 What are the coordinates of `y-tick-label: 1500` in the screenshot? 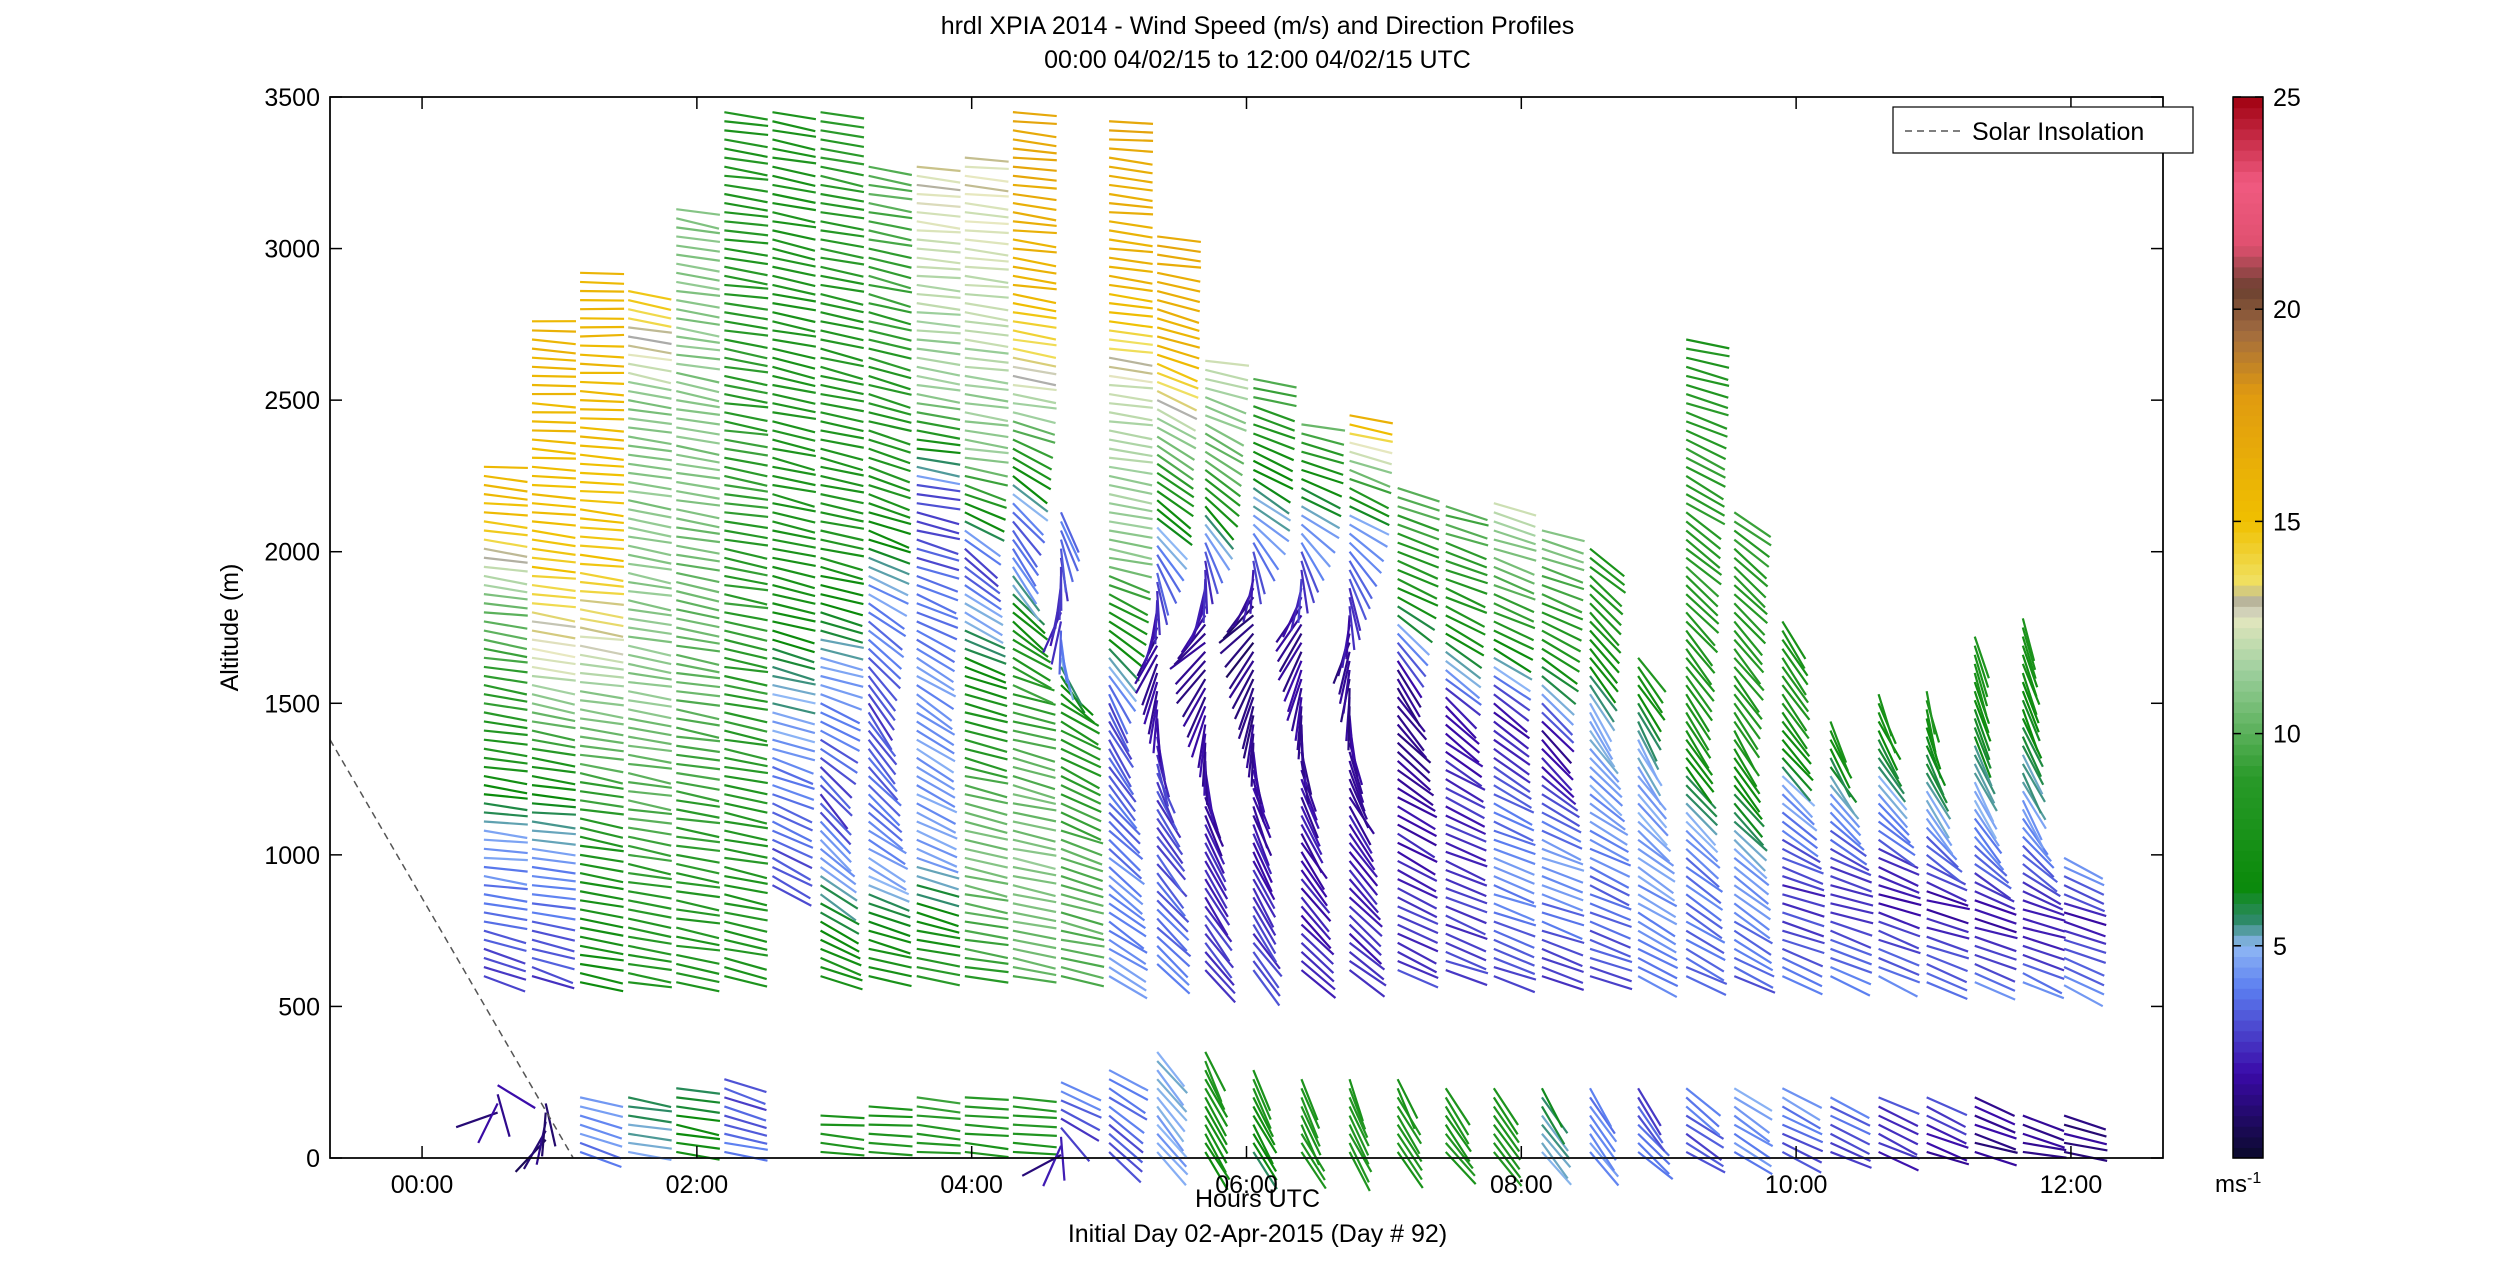 It's located at (292, 704).